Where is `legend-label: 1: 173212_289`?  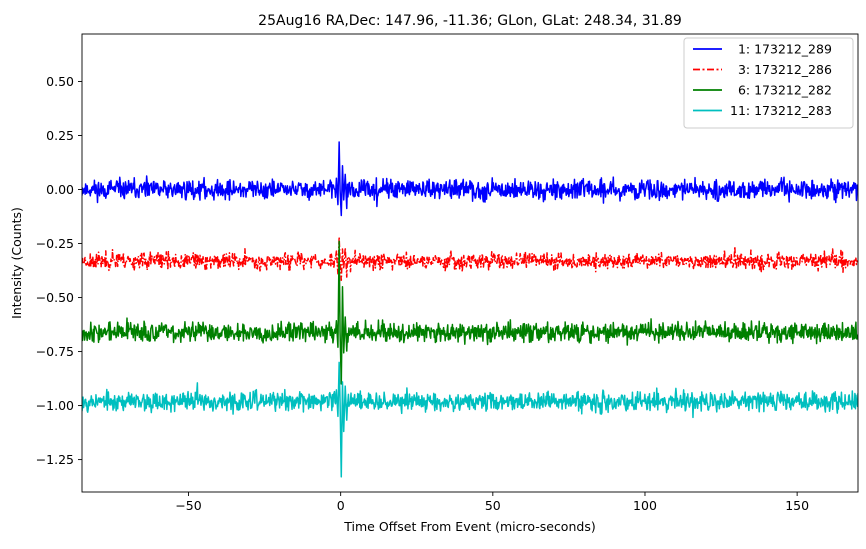
legend-label: 1: 173212_289 is located at coordinates (781, 49).